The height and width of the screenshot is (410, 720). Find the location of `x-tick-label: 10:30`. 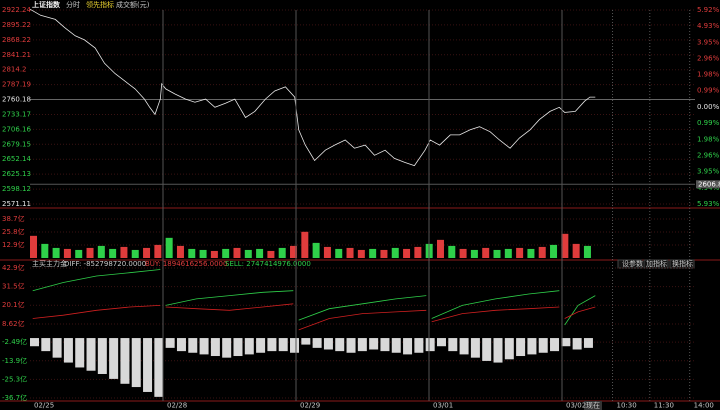

x-tick-label: 10:30 is located at coordinates (627, 406).